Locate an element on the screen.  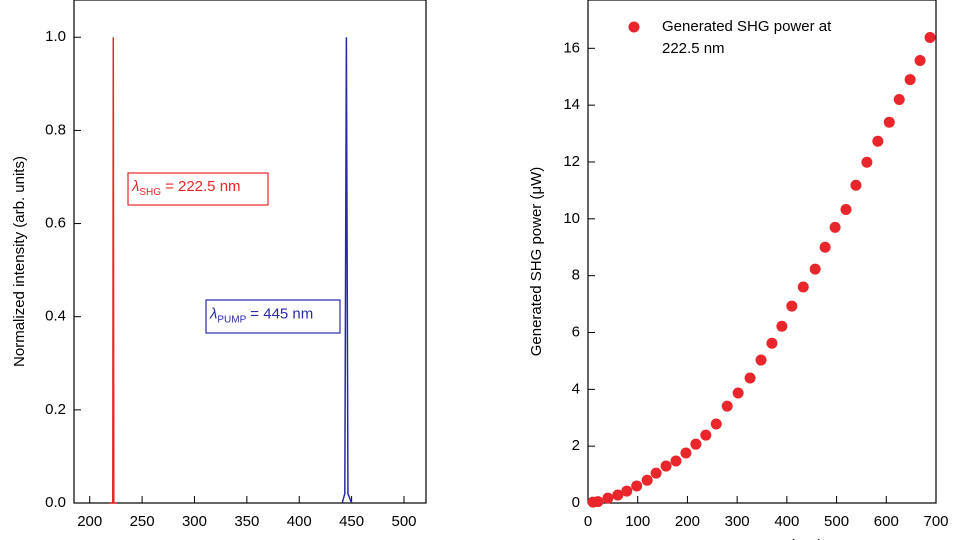
y-axis-label: Generated SHG power (μW) is located at coordinates (536, 262).